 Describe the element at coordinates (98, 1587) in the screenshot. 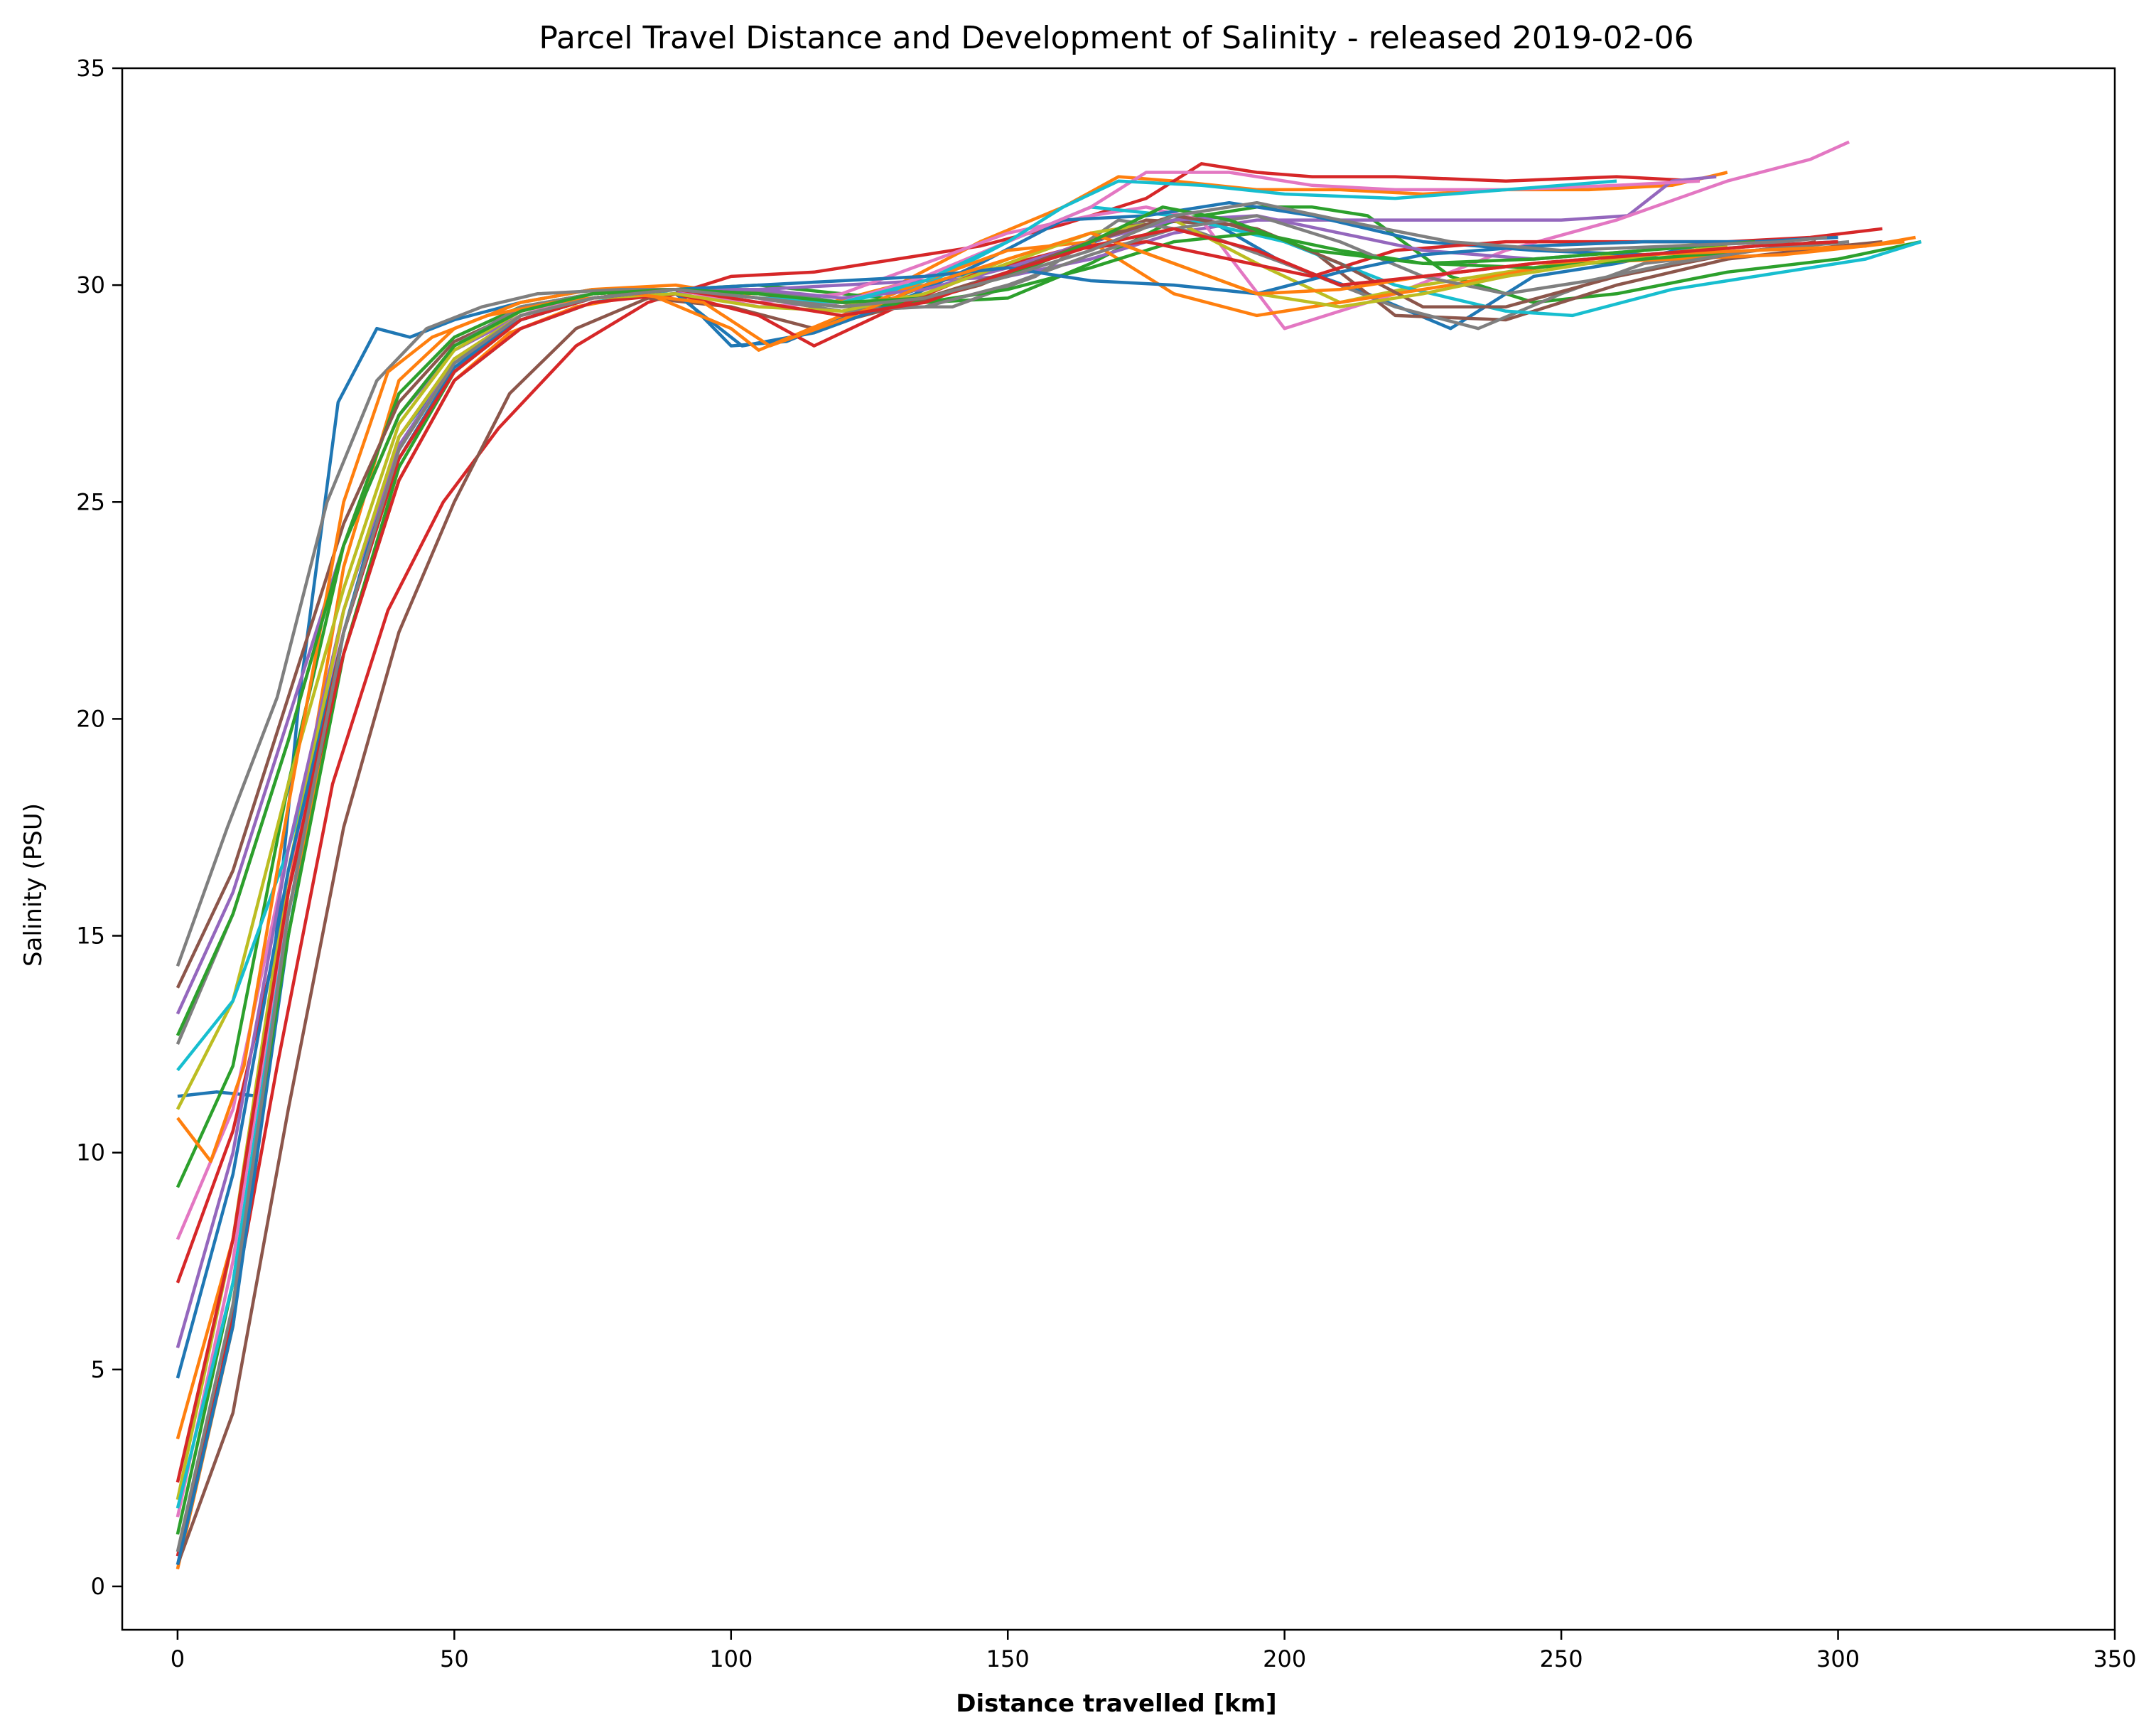

I see `y-tick-label: 0` at that location.